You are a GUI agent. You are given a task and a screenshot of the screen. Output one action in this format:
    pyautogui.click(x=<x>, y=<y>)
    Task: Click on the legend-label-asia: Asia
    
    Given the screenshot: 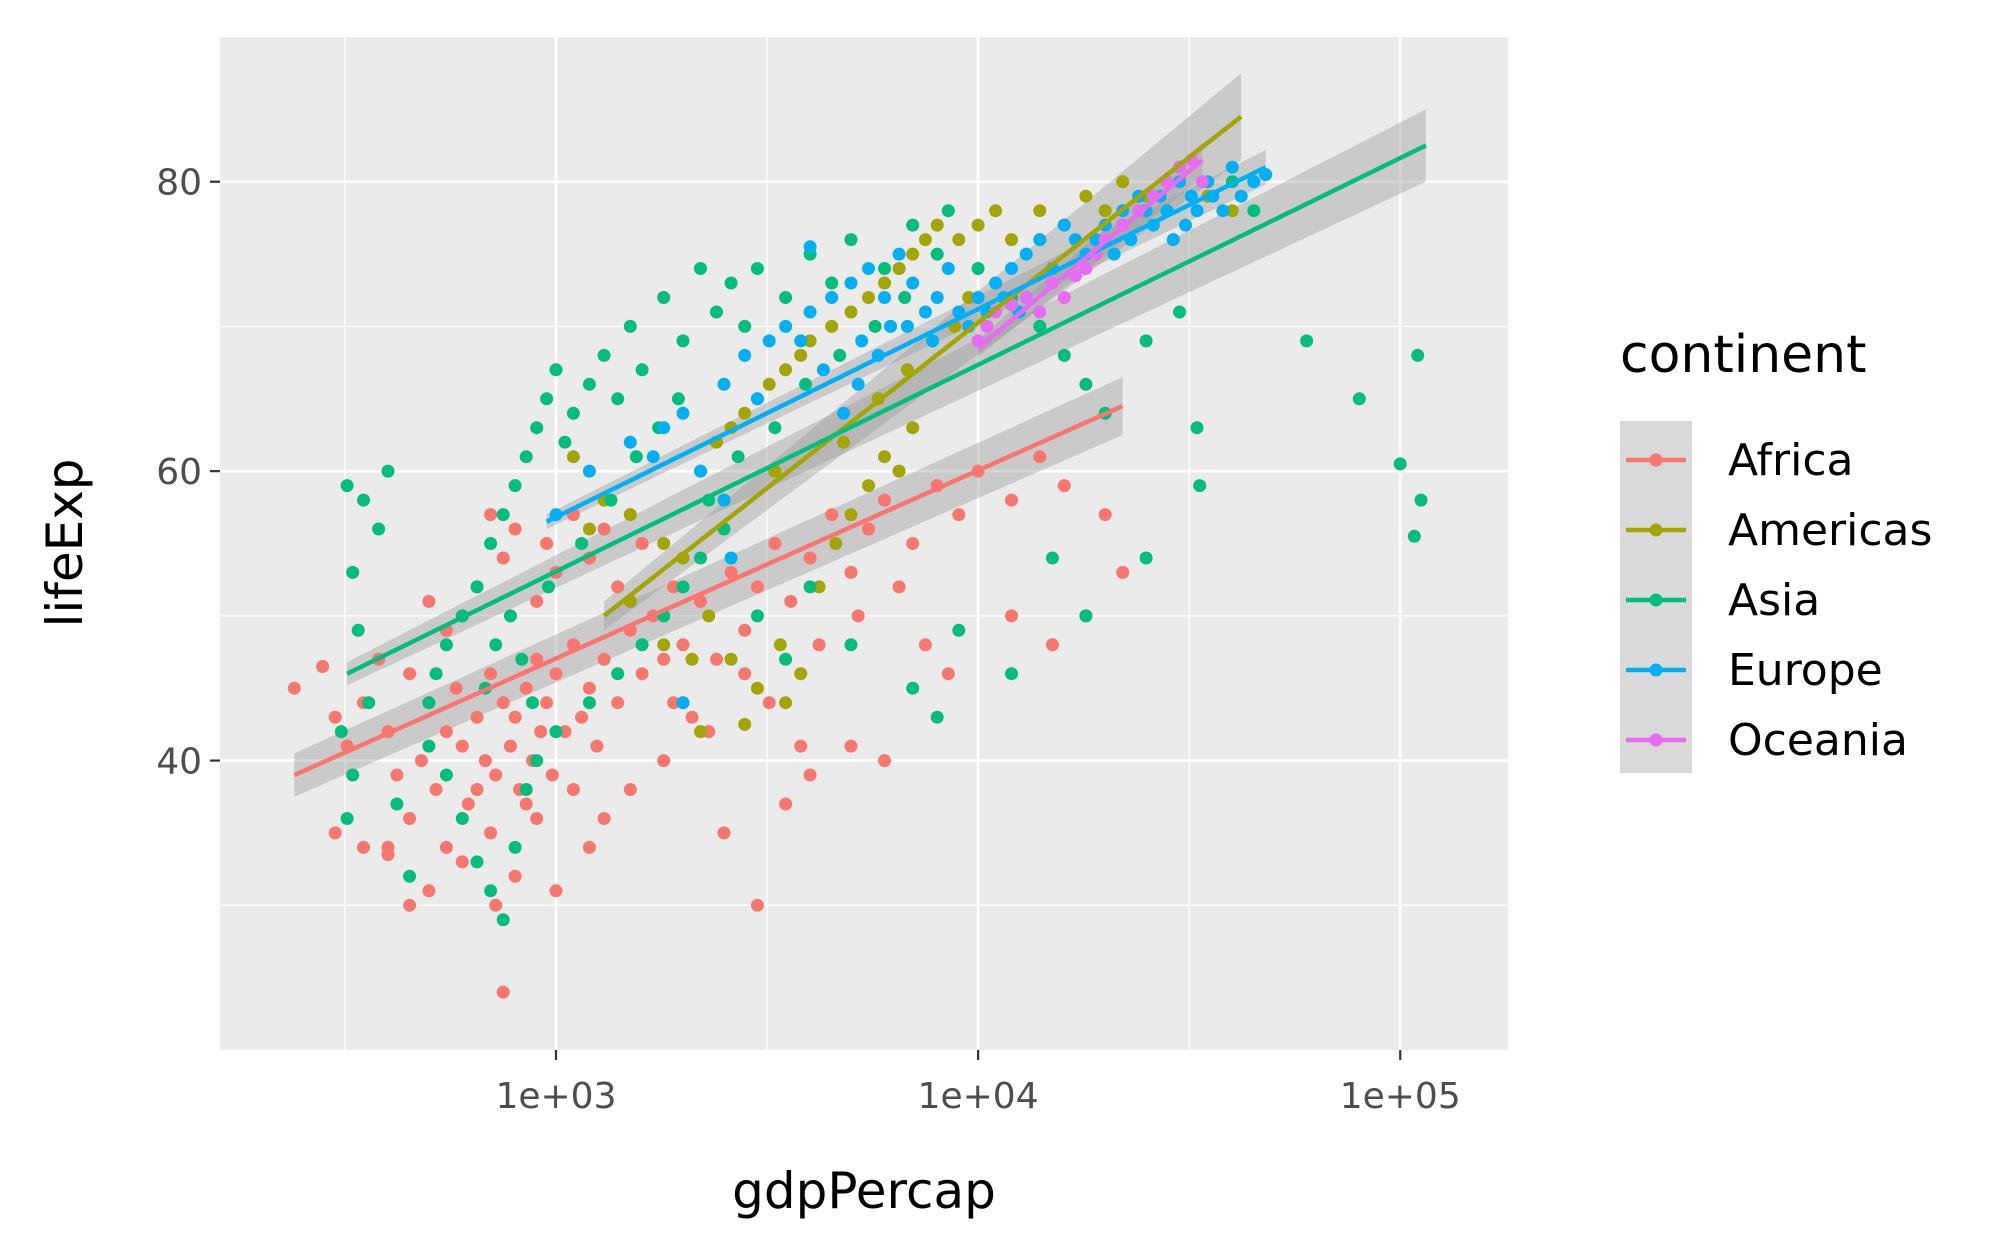 What is the action you would take?
    pyautogui.click(x=1774, y=600)
    